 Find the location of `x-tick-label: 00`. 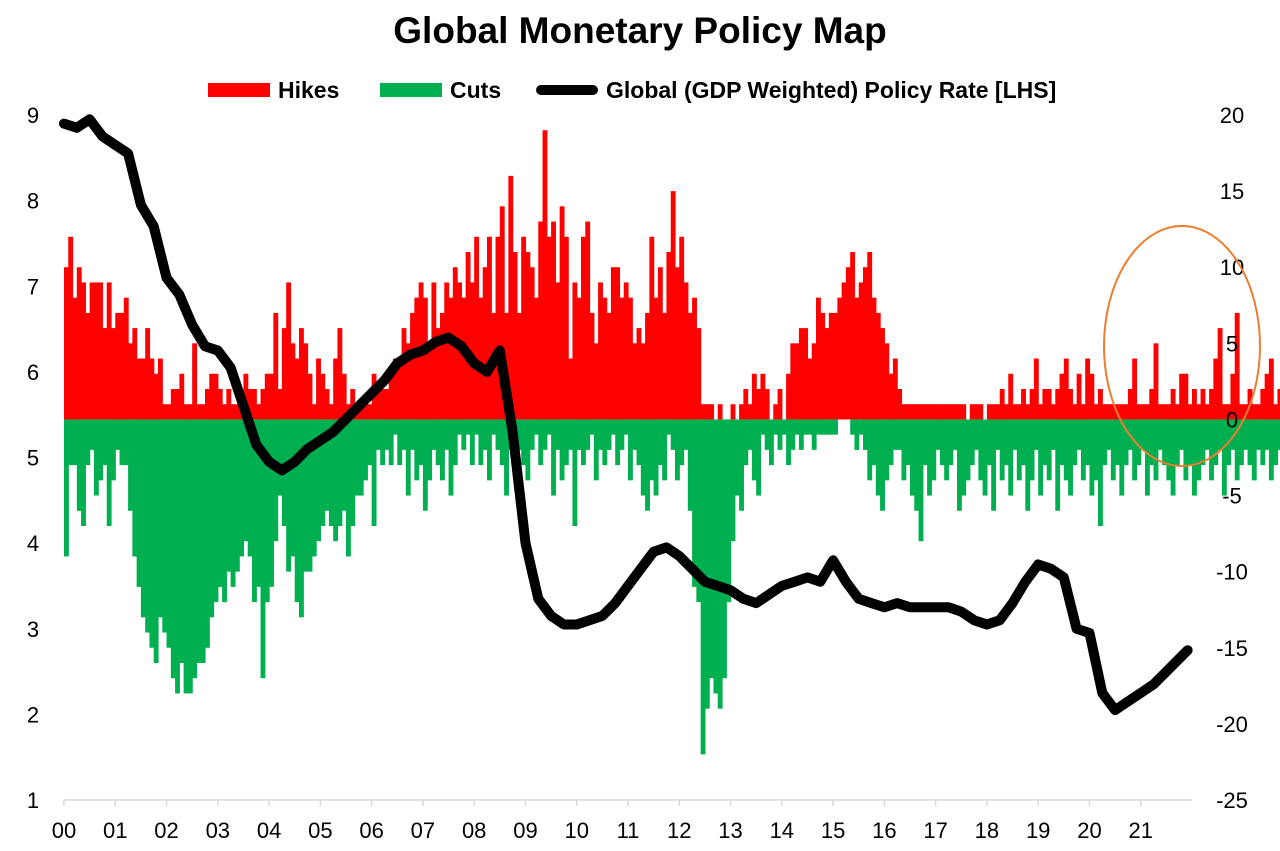

x-tick-label: 00 is located at coordinates (64, 830).